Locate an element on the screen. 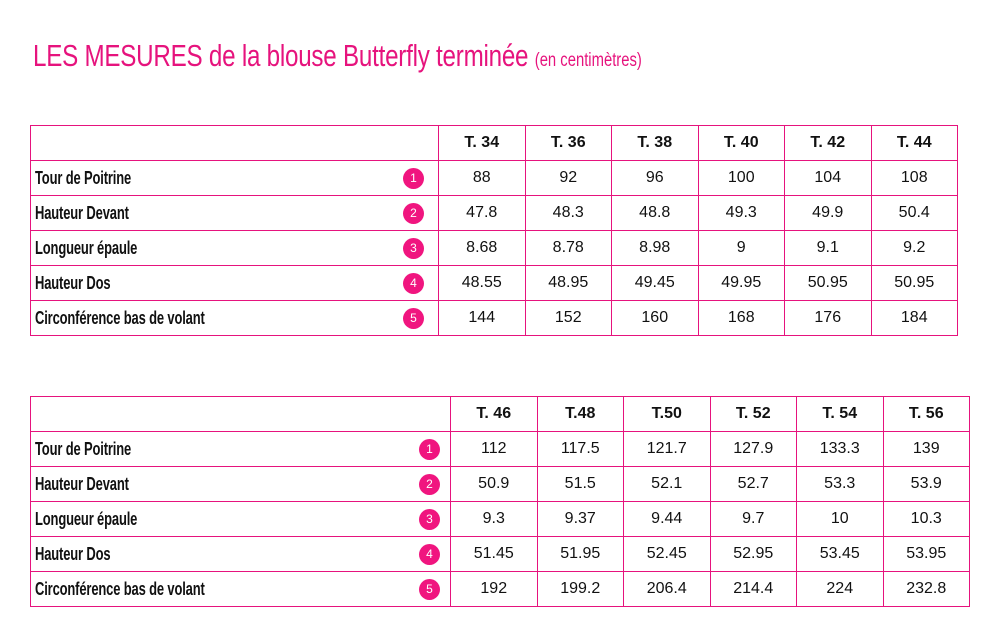 This screenshot has width=1000, height=641. value-cell: 192 is located at coordinates (494, 589).